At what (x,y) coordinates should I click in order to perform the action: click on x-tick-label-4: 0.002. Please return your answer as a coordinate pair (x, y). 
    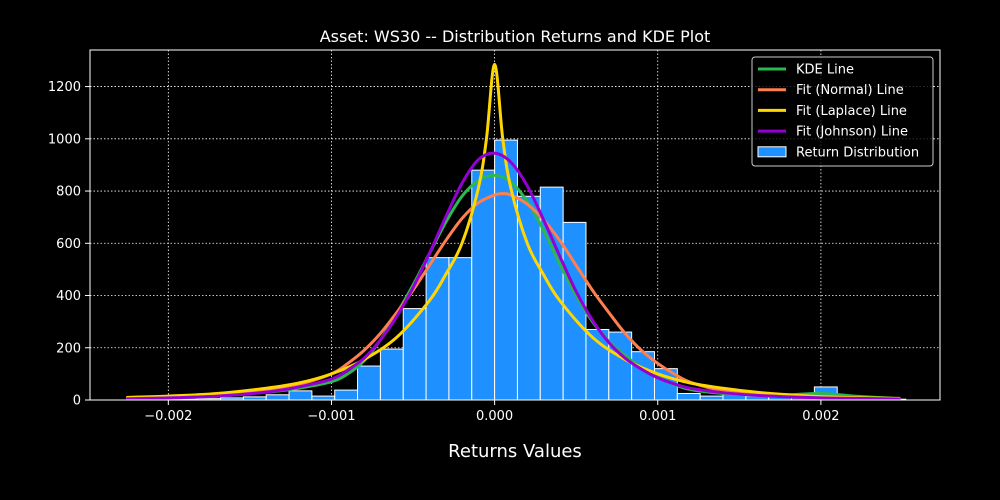
    Looking at the image, I should click on (820, 416).